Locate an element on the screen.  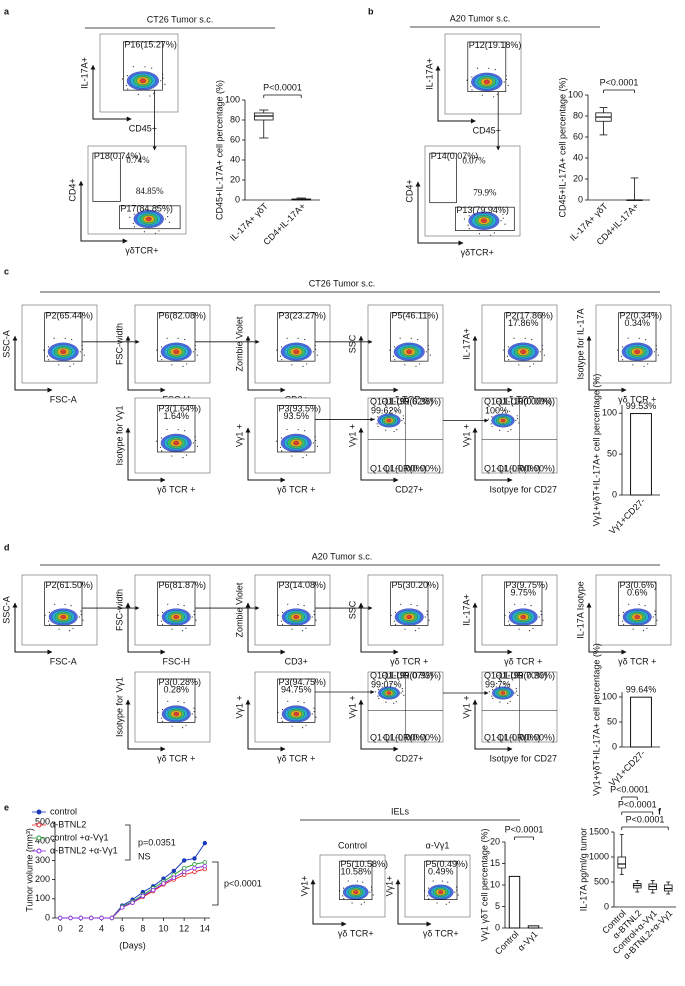
gate-percentage: 1.64% is located at coordinates (176, 416).